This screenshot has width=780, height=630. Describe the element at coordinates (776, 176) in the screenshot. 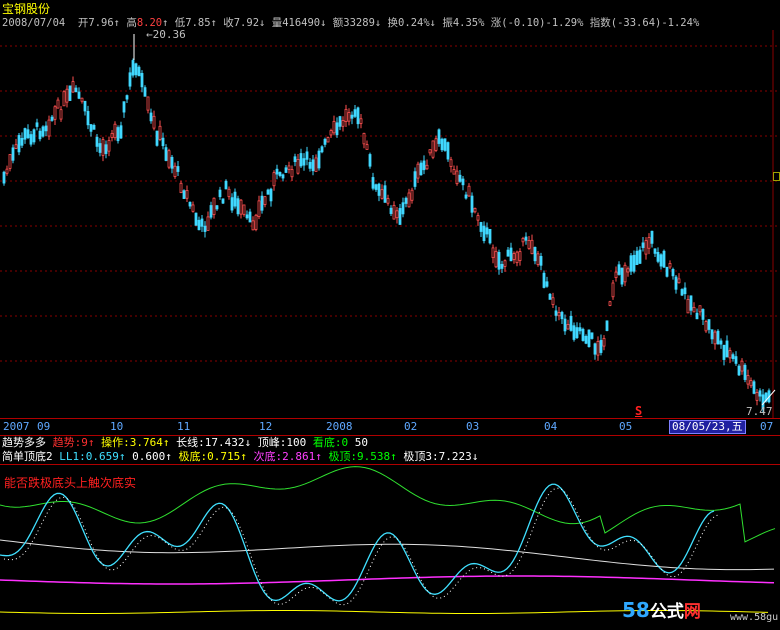

I see `scroll-marker-icon` at that location.